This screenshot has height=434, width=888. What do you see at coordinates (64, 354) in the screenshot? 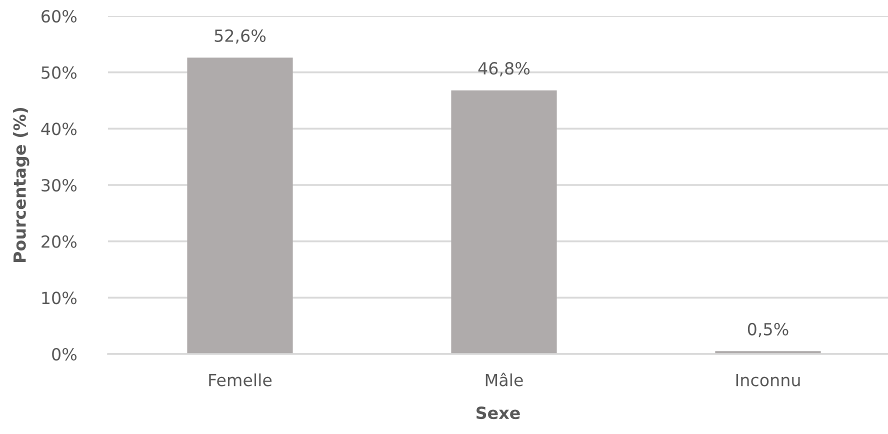
I see `y-tick-label: 0%` at bounding box center [64, 354].